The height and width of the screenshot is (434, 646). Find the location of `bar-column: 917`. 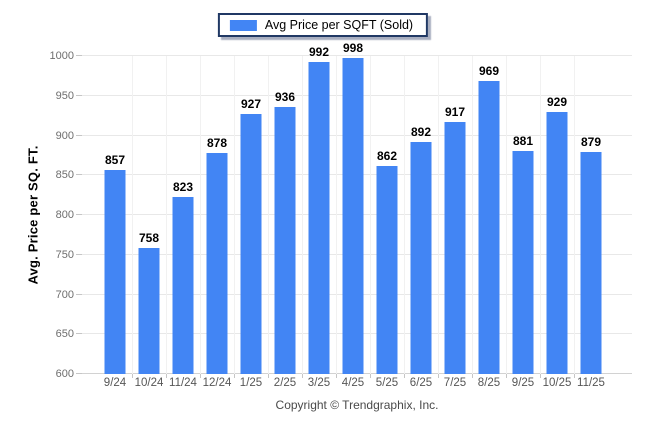

bar-column: 917 is located at coordinates (455, 215).